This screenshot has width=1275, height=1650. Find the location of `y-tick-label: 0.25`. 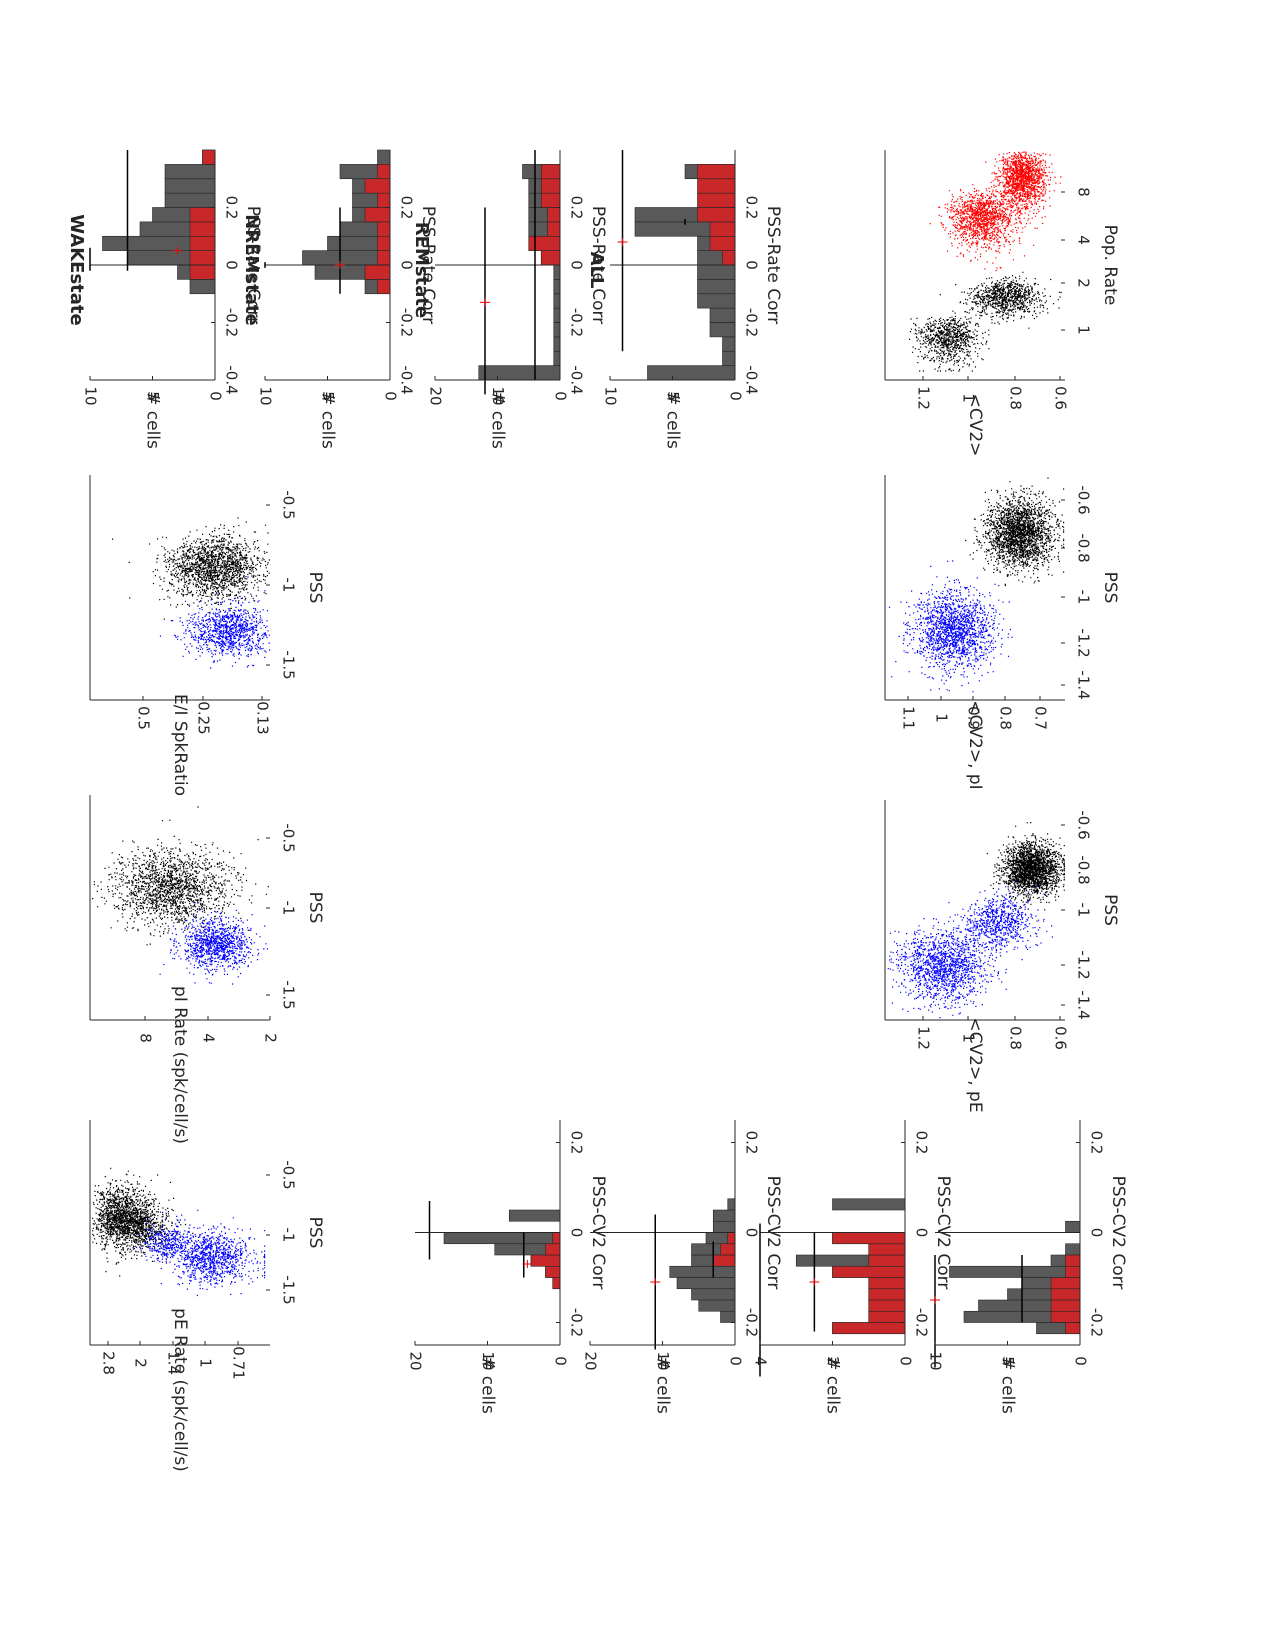

y-tick-label: 0.25 is located at coordinates (204, 717).